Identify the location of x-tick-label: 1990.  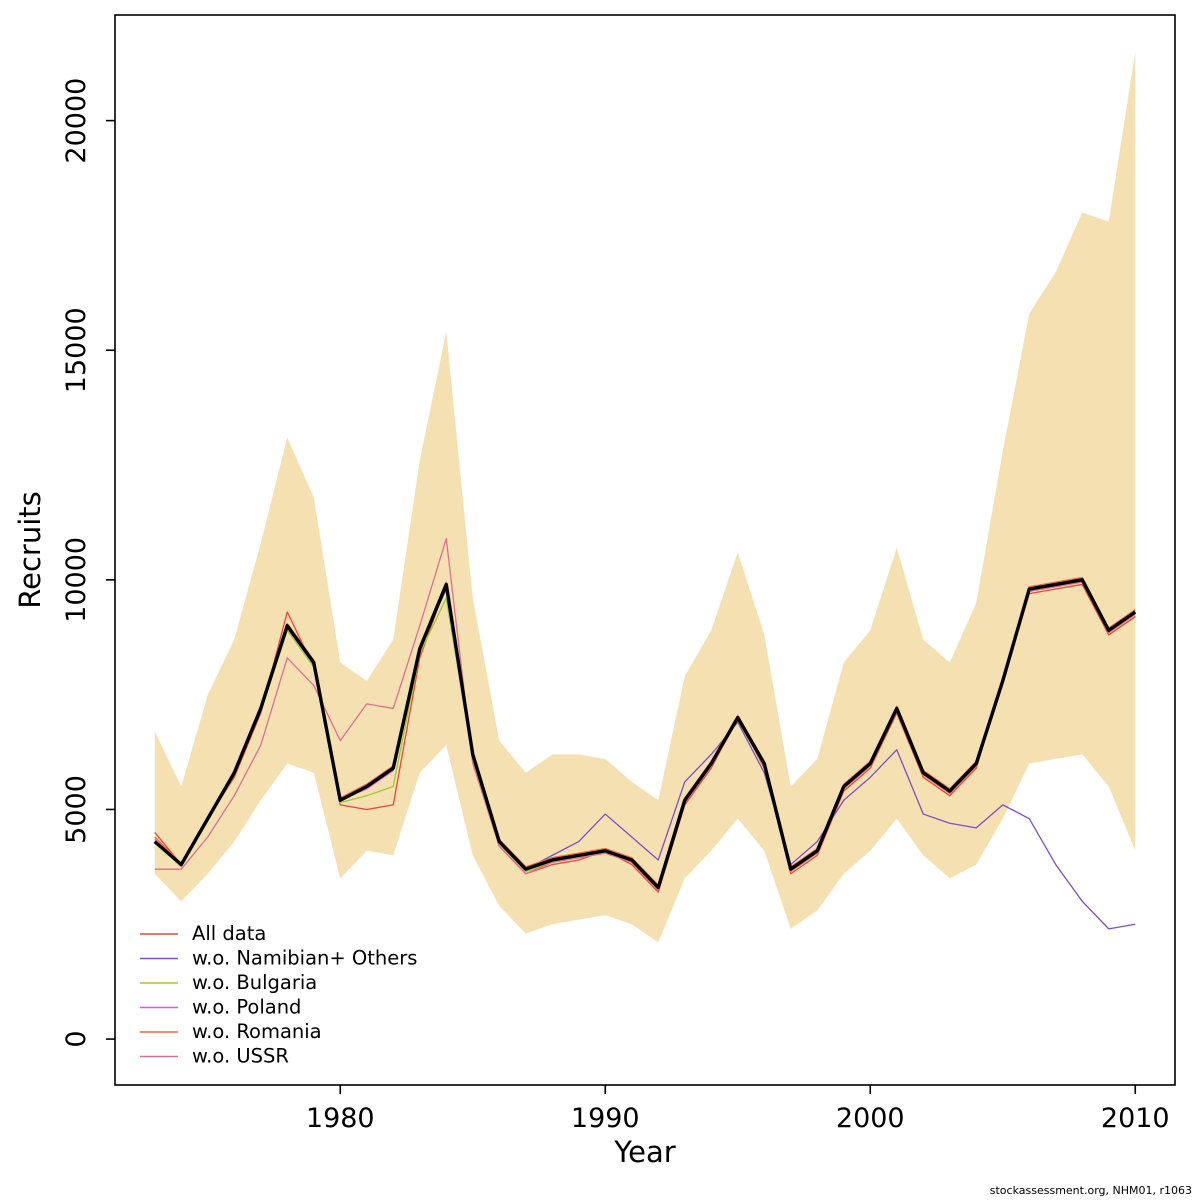
(605, 1118).